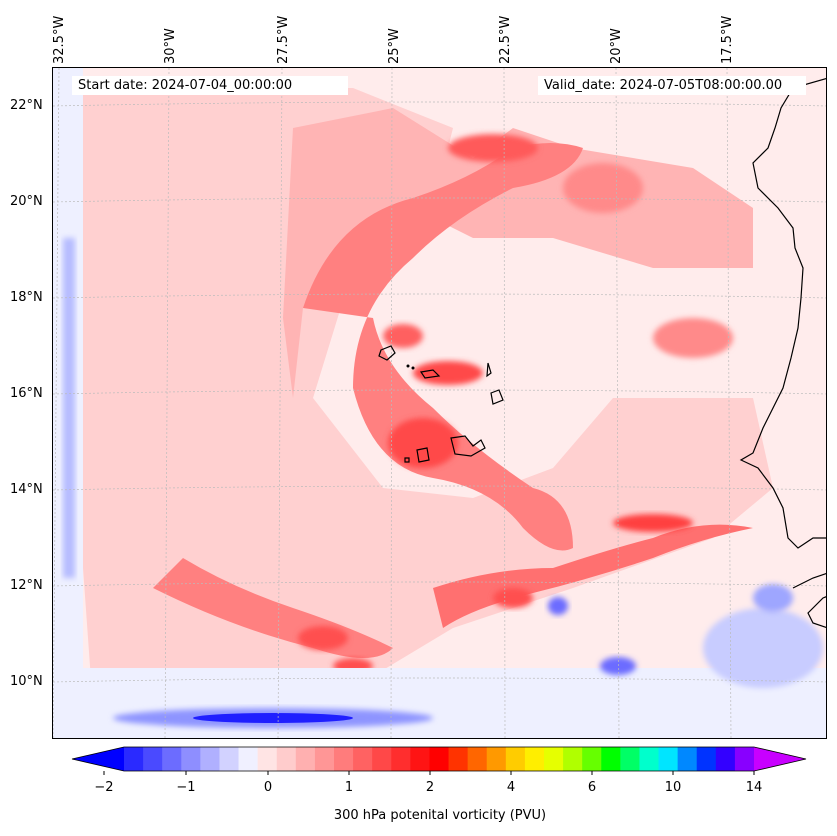 This screenshot has height=836, width=837. Describe the element at coordinates (26, 585) in the screenshot. I see `lat-label: 12°N` at that location.